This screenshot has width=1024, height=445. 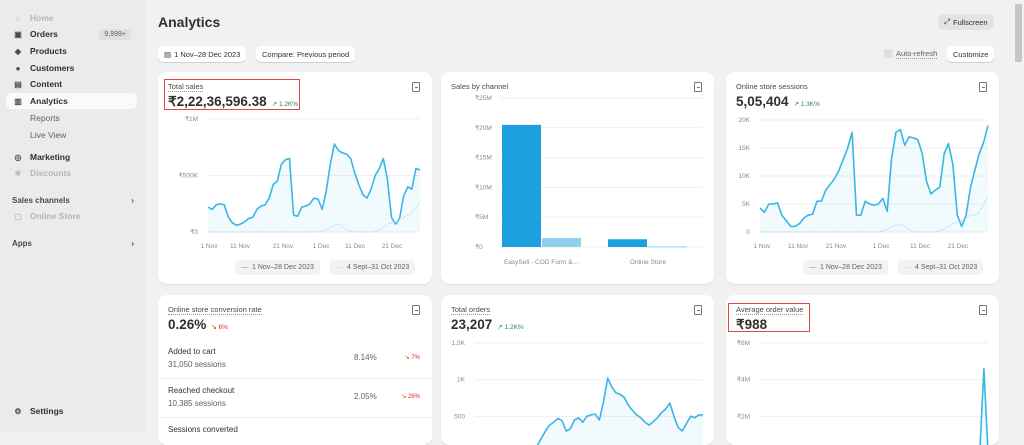 I want to click on funnel-row-sessions-converted: Sessions converted, so click(x=203, y=429).